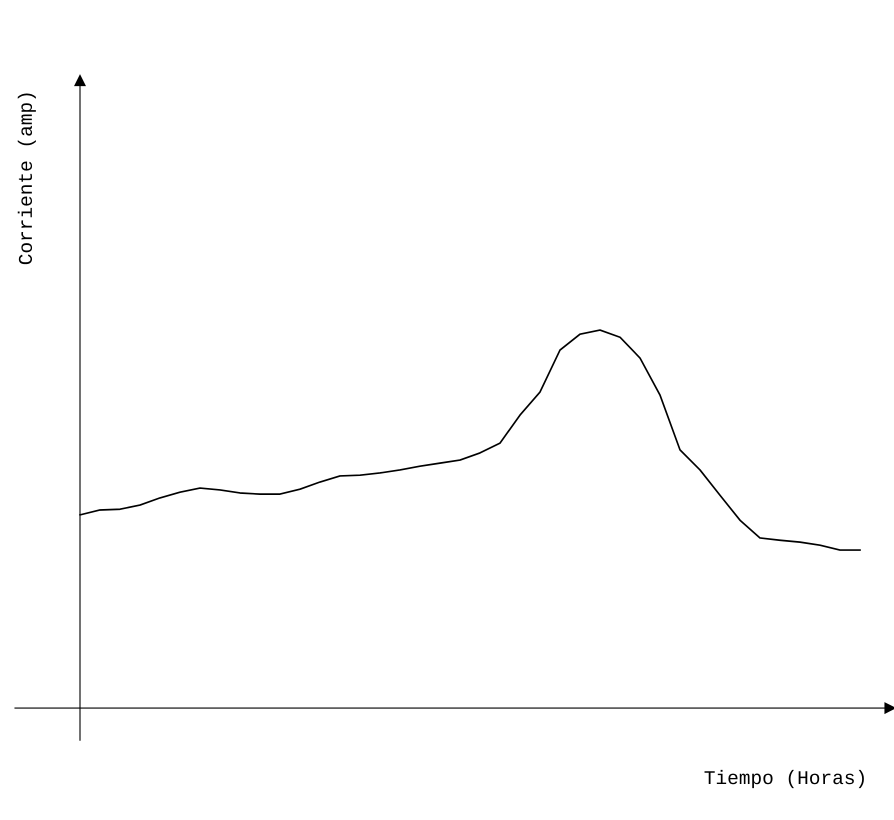 The image size is (894, 820). Describe the element at coordinates (784, 779) in the screenshot. I see `x-axis-title: Tiempo (Horas)` at that location.